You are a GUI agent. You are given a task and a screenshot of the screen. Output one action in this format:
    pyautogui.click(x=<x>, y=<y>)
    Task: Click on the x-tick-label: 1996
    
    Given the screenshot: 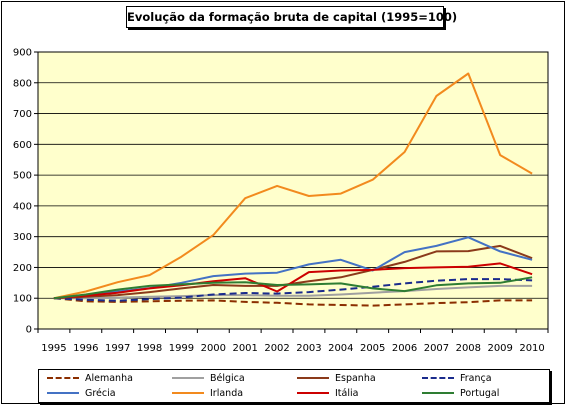 What is the action you would take?
    pyautogui.click(x=85, y=348)
    